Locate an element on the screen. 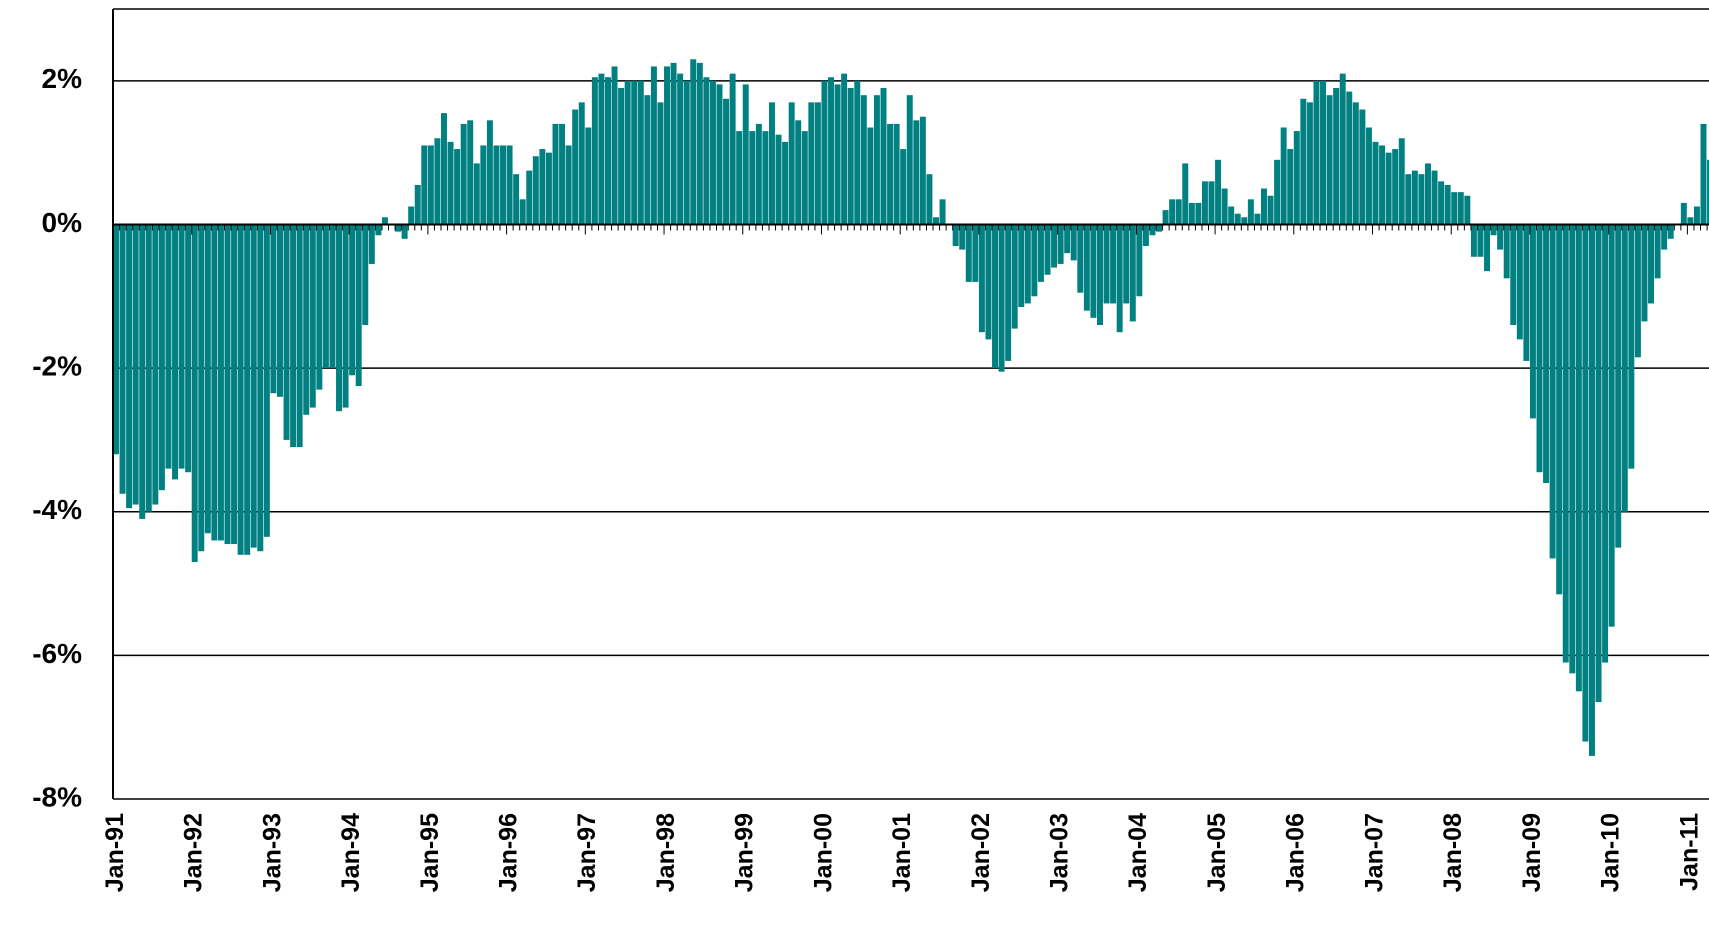 This screenshot has width=1709, height=926. x-tick-label: Jan-04 is located at coordinates (1138, 852).